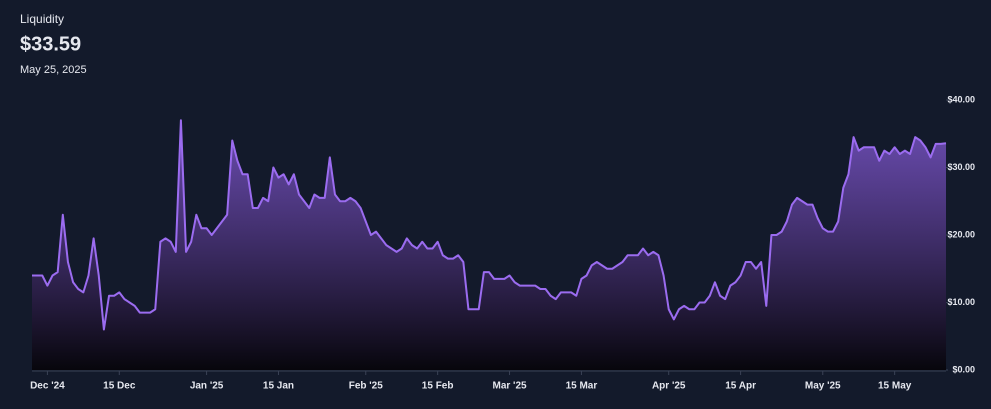  I want to click on y-tick-label: $10.00, so click(961, 302).